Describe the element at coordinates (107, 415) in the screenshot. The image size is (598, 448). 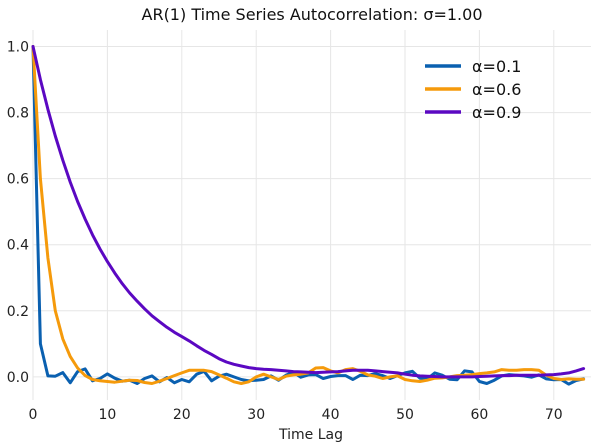
I see `x-tick-label: 10` at that location.